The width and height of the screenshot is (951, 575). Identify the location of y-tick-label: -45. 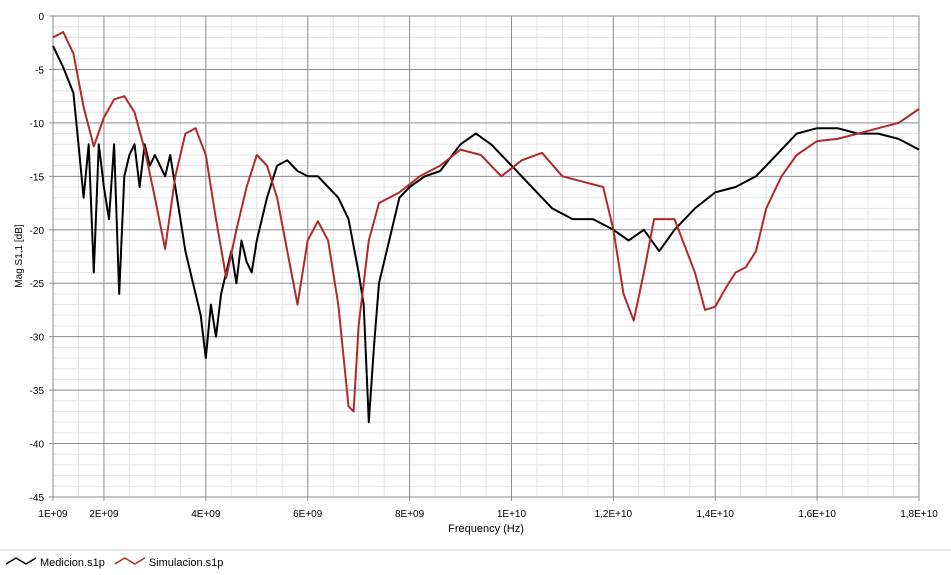
(37, 498).